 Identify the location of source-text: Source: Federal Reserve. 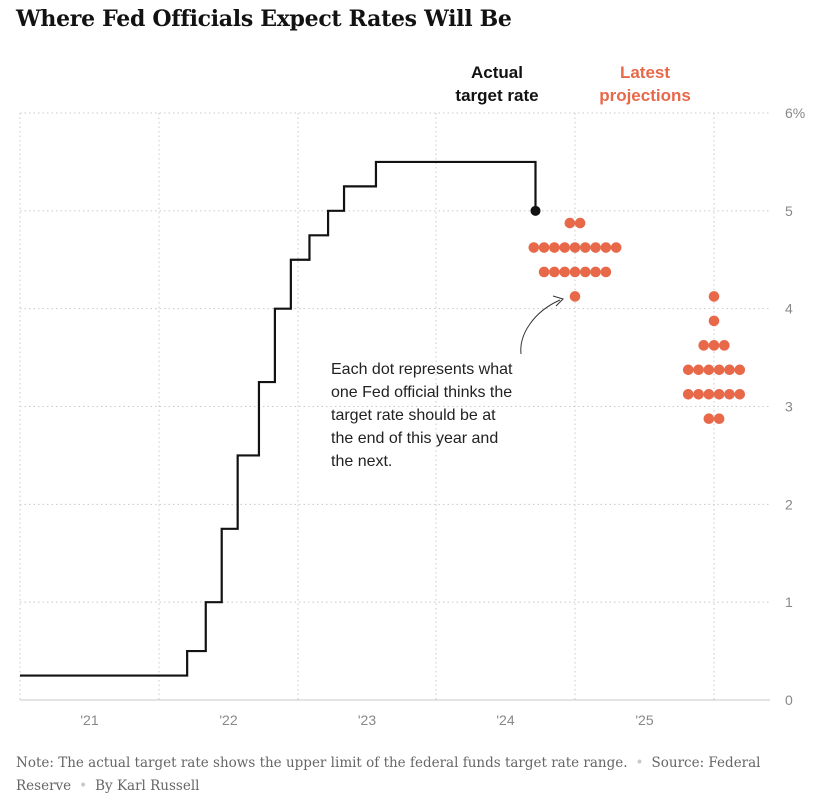
(388, 774).